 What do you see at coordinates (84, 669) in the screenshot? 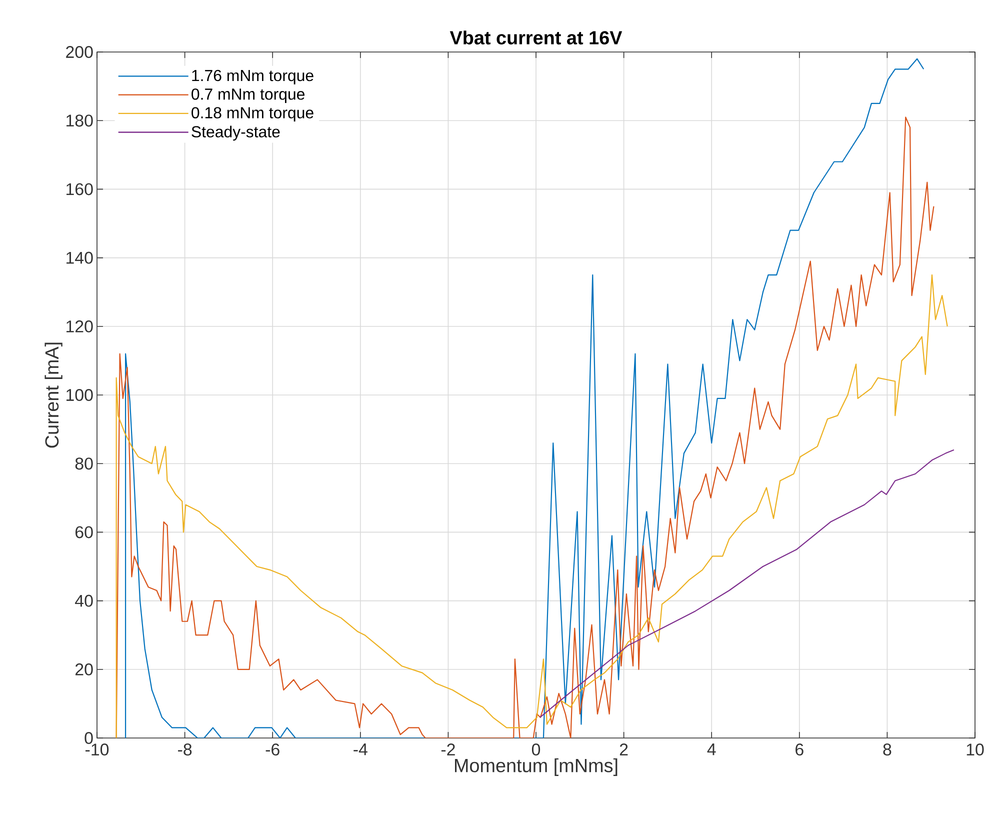
I see `y-tick-label: 20` at bounding box center [84, 669].